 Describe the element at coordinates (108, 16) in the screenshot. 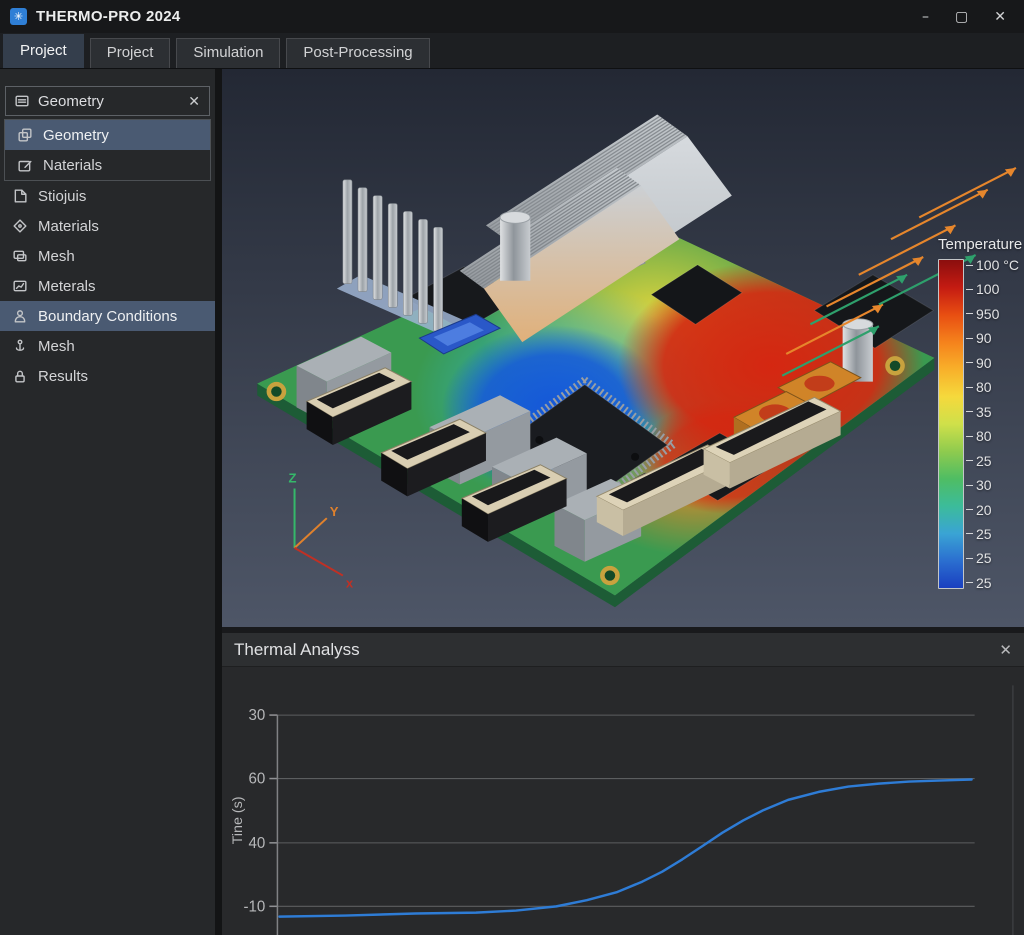

I see `app-title: THERMO-PRO 2024` at that location.